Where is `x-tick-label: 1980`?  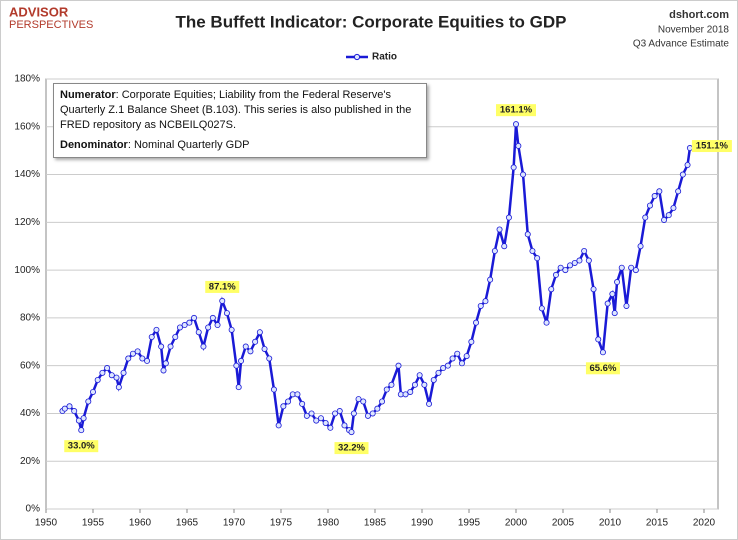 x-tick-label: 1980 is located at coordinates (328, 523).